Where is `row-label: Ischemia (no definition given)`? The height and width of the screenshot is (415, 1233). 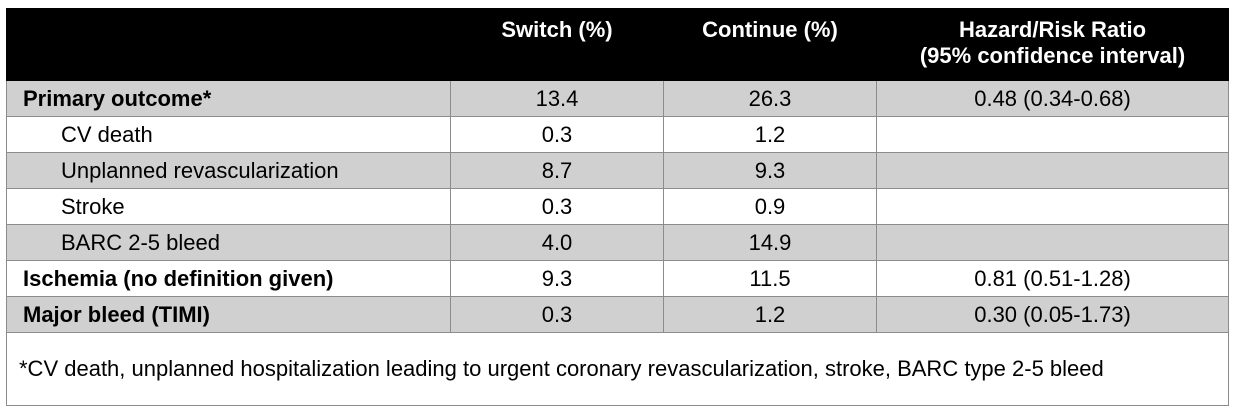 row-label: Ischemia (no definition given) is located at coordinates (228, 278).